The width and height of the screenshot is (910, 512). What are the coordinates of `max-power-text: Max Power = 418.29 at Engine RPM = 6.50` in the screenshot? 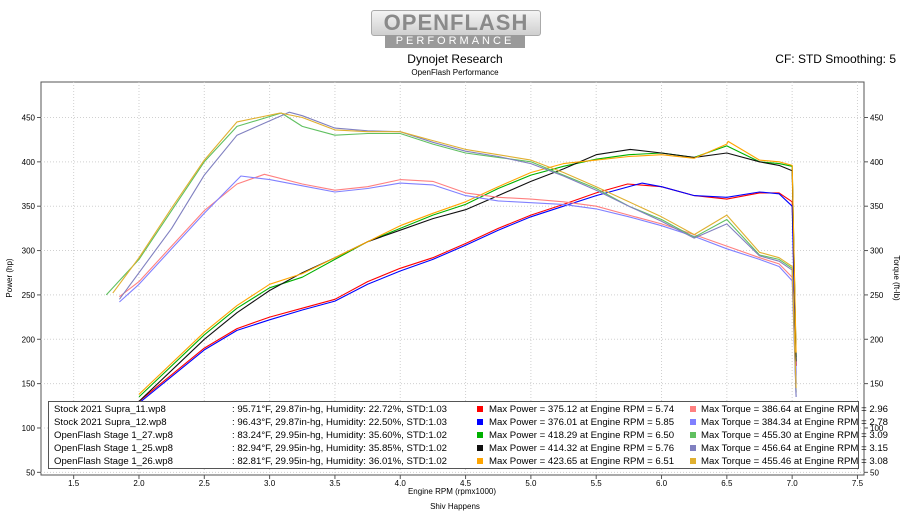 It's located at (582, 435).